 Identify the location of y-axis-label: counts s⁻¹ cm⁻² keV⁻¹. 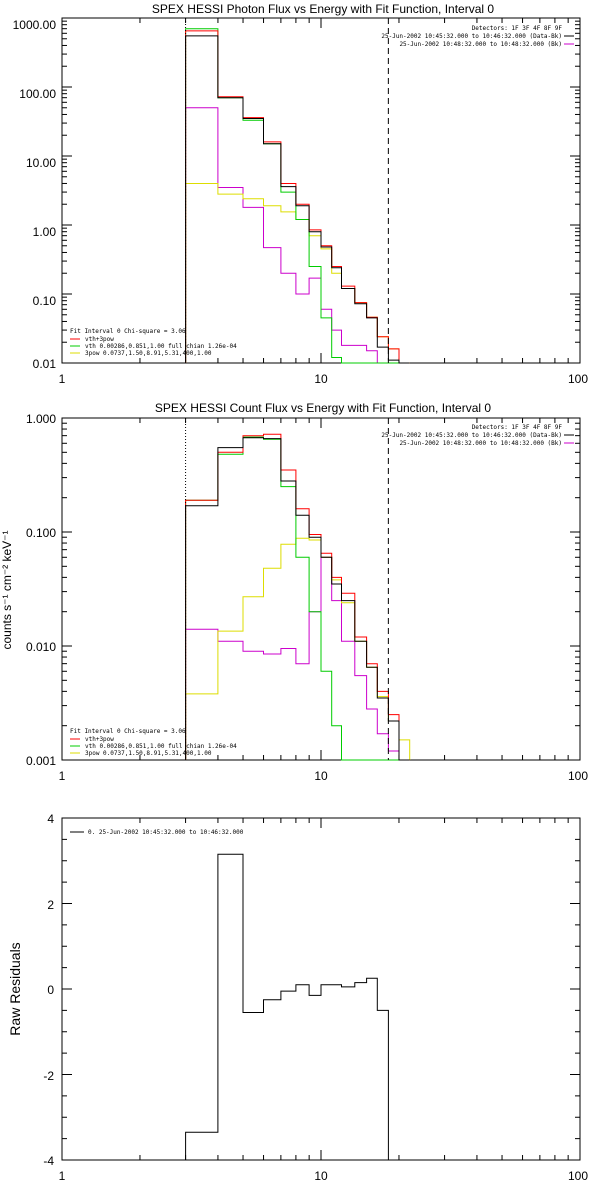
(7, 589).